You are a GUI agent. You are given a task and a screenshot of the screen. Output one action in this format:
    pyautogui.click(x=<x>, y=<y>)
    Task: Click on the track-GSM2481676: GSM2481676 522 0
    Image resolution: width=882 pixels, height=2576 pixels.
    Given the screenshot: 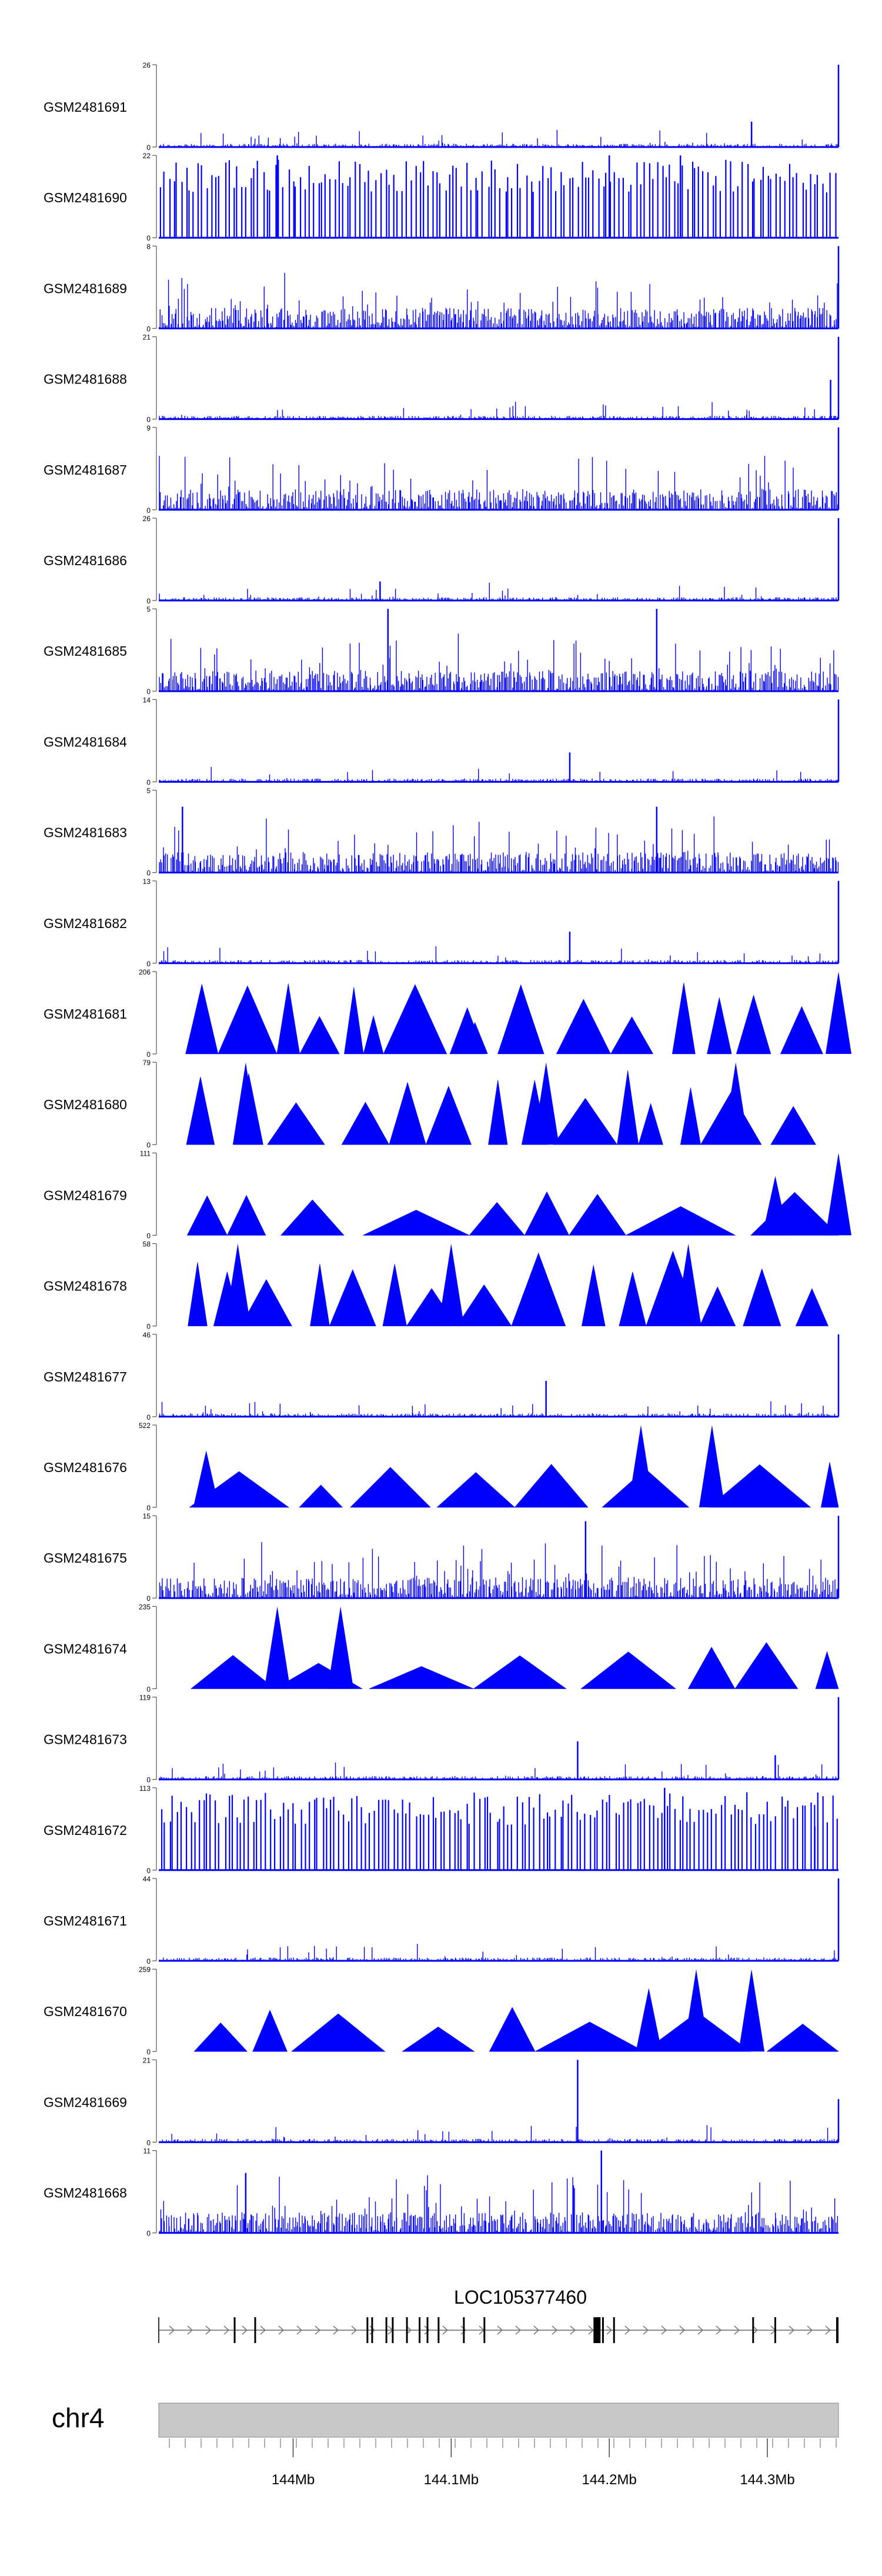 What is the action you would take?
    pyautogui.click(x=441, y=1467)
    